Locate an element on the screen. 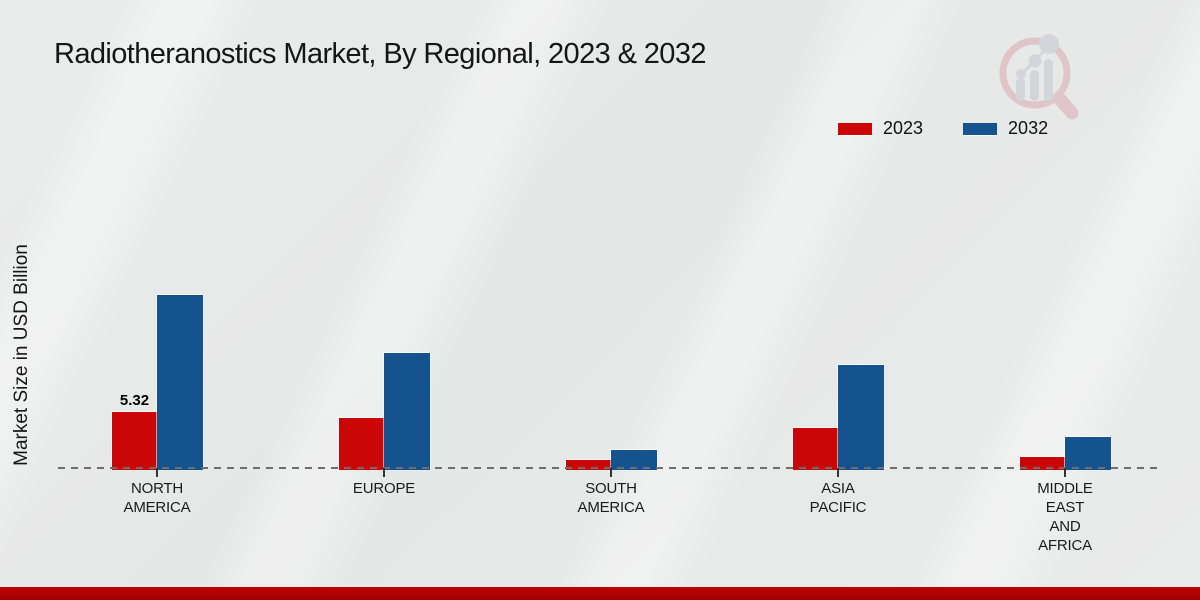 This screenshot has width=1200, height=600. x-axis-line is located at coordinates (609, 468).